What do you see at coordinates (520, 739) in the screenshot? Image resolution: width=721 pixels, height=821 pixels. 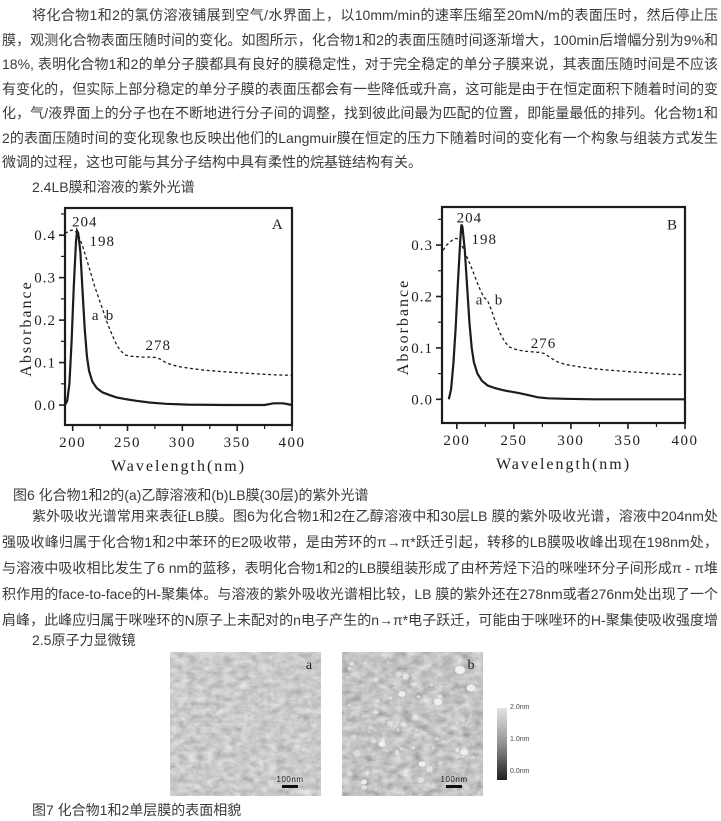 I see `colorbar-label-1nm: 1.0nm` at bounding box center [520, 739].